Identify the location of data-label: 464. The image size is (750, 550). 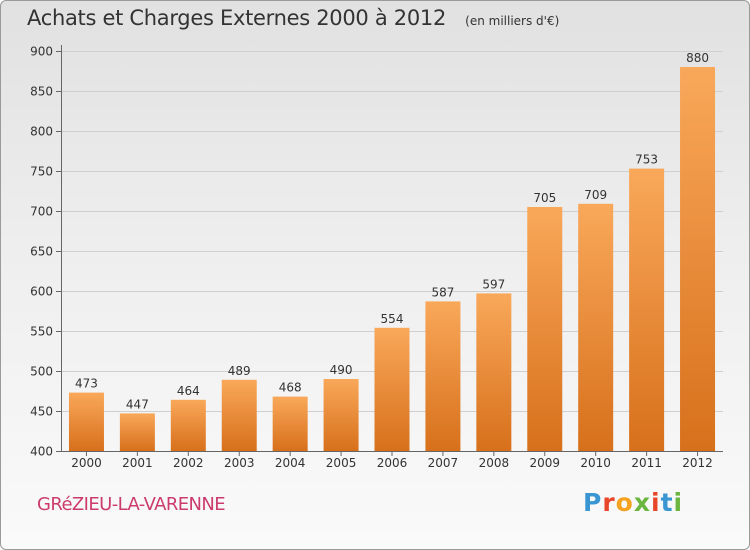
(188, 391).